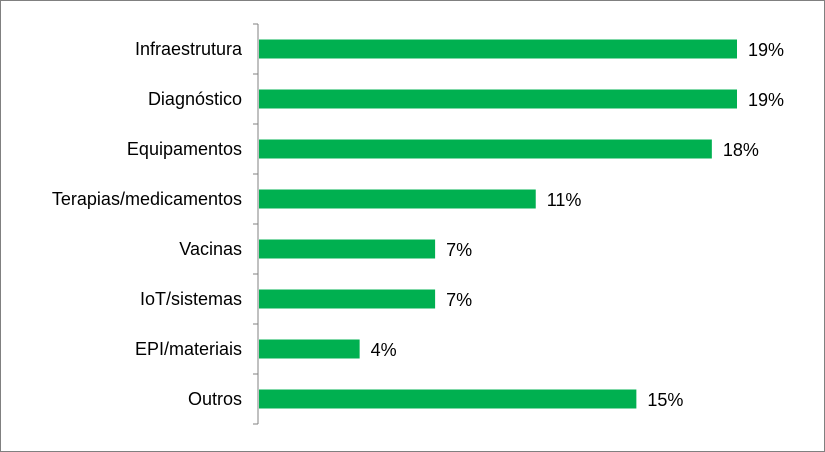 The width and height of the screenshot is (825, 452). What do you see at coordinates (188, 349) in the screenshot?
I see `category-label: EPI/materiais` at bounding box center [188, 349].